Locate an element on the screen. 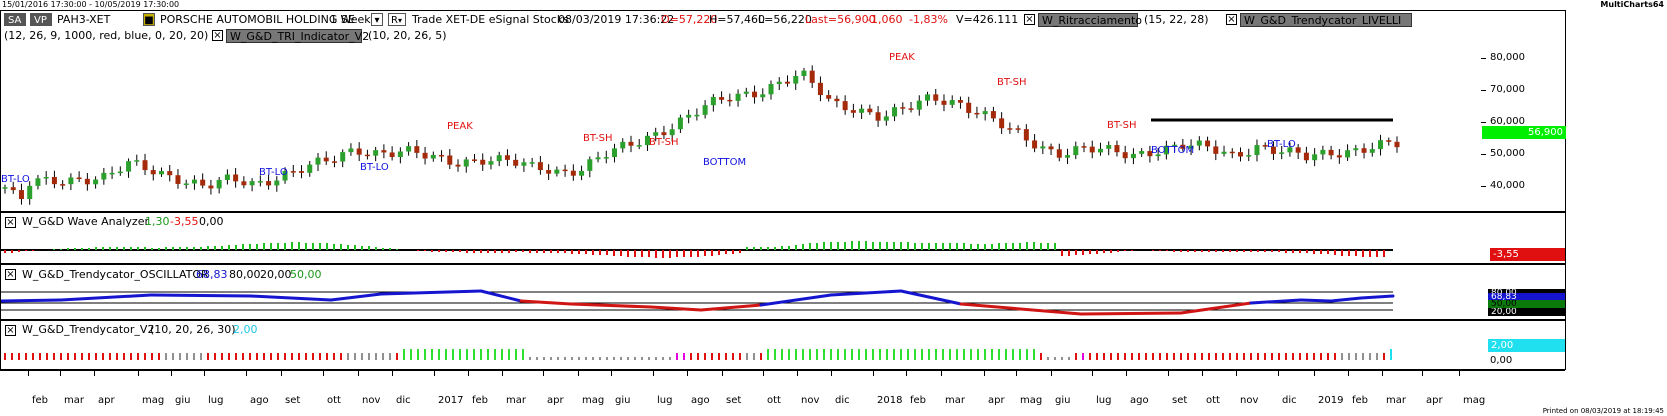 Image resolution: width=1667 pixels, height=416 pixels. time-axis-label: mag is located at coordinates (1474, 400).